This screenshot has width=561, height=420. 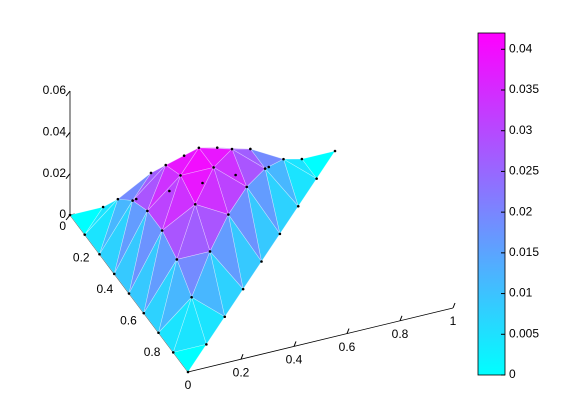 I want to click on y-tick-label: 0.4, so click(x=105, y=289).